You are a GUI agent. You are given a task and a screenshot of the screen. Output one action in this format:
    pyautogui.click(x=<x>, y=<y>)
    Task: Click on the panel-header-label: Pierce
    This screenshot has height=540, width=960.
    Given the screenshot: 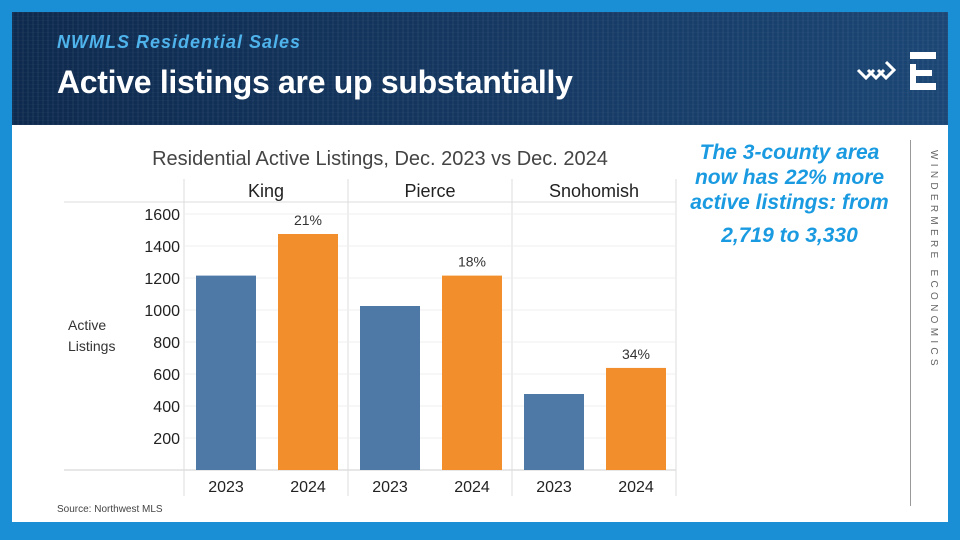 What is the action you would take?
    pyautogui.click(x=429, y=191)
    